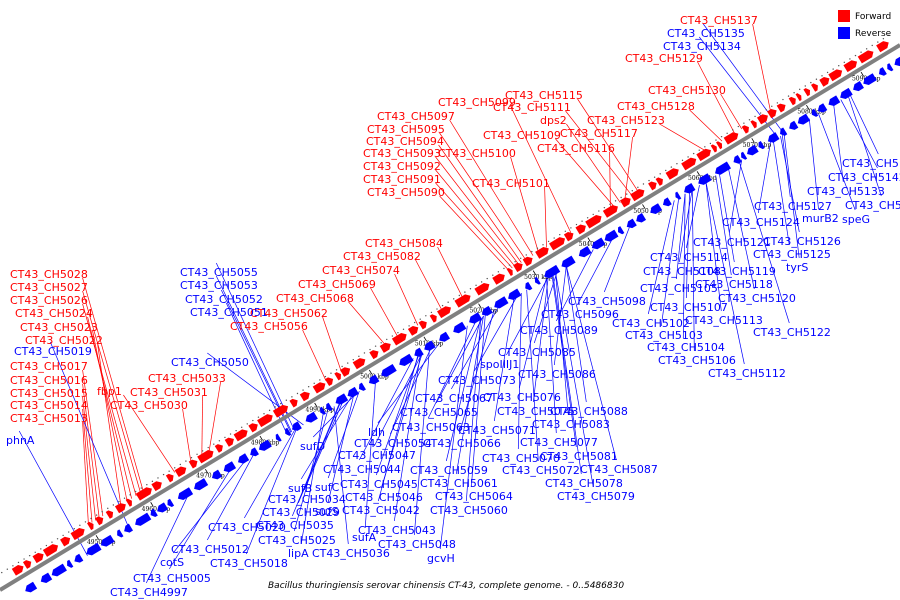 This screenshot has height=600, width=900. Describe the element at coordinates (462, 443) in the screenshot. I see `reverse-gene-label: CT43_CH5066` at that location.